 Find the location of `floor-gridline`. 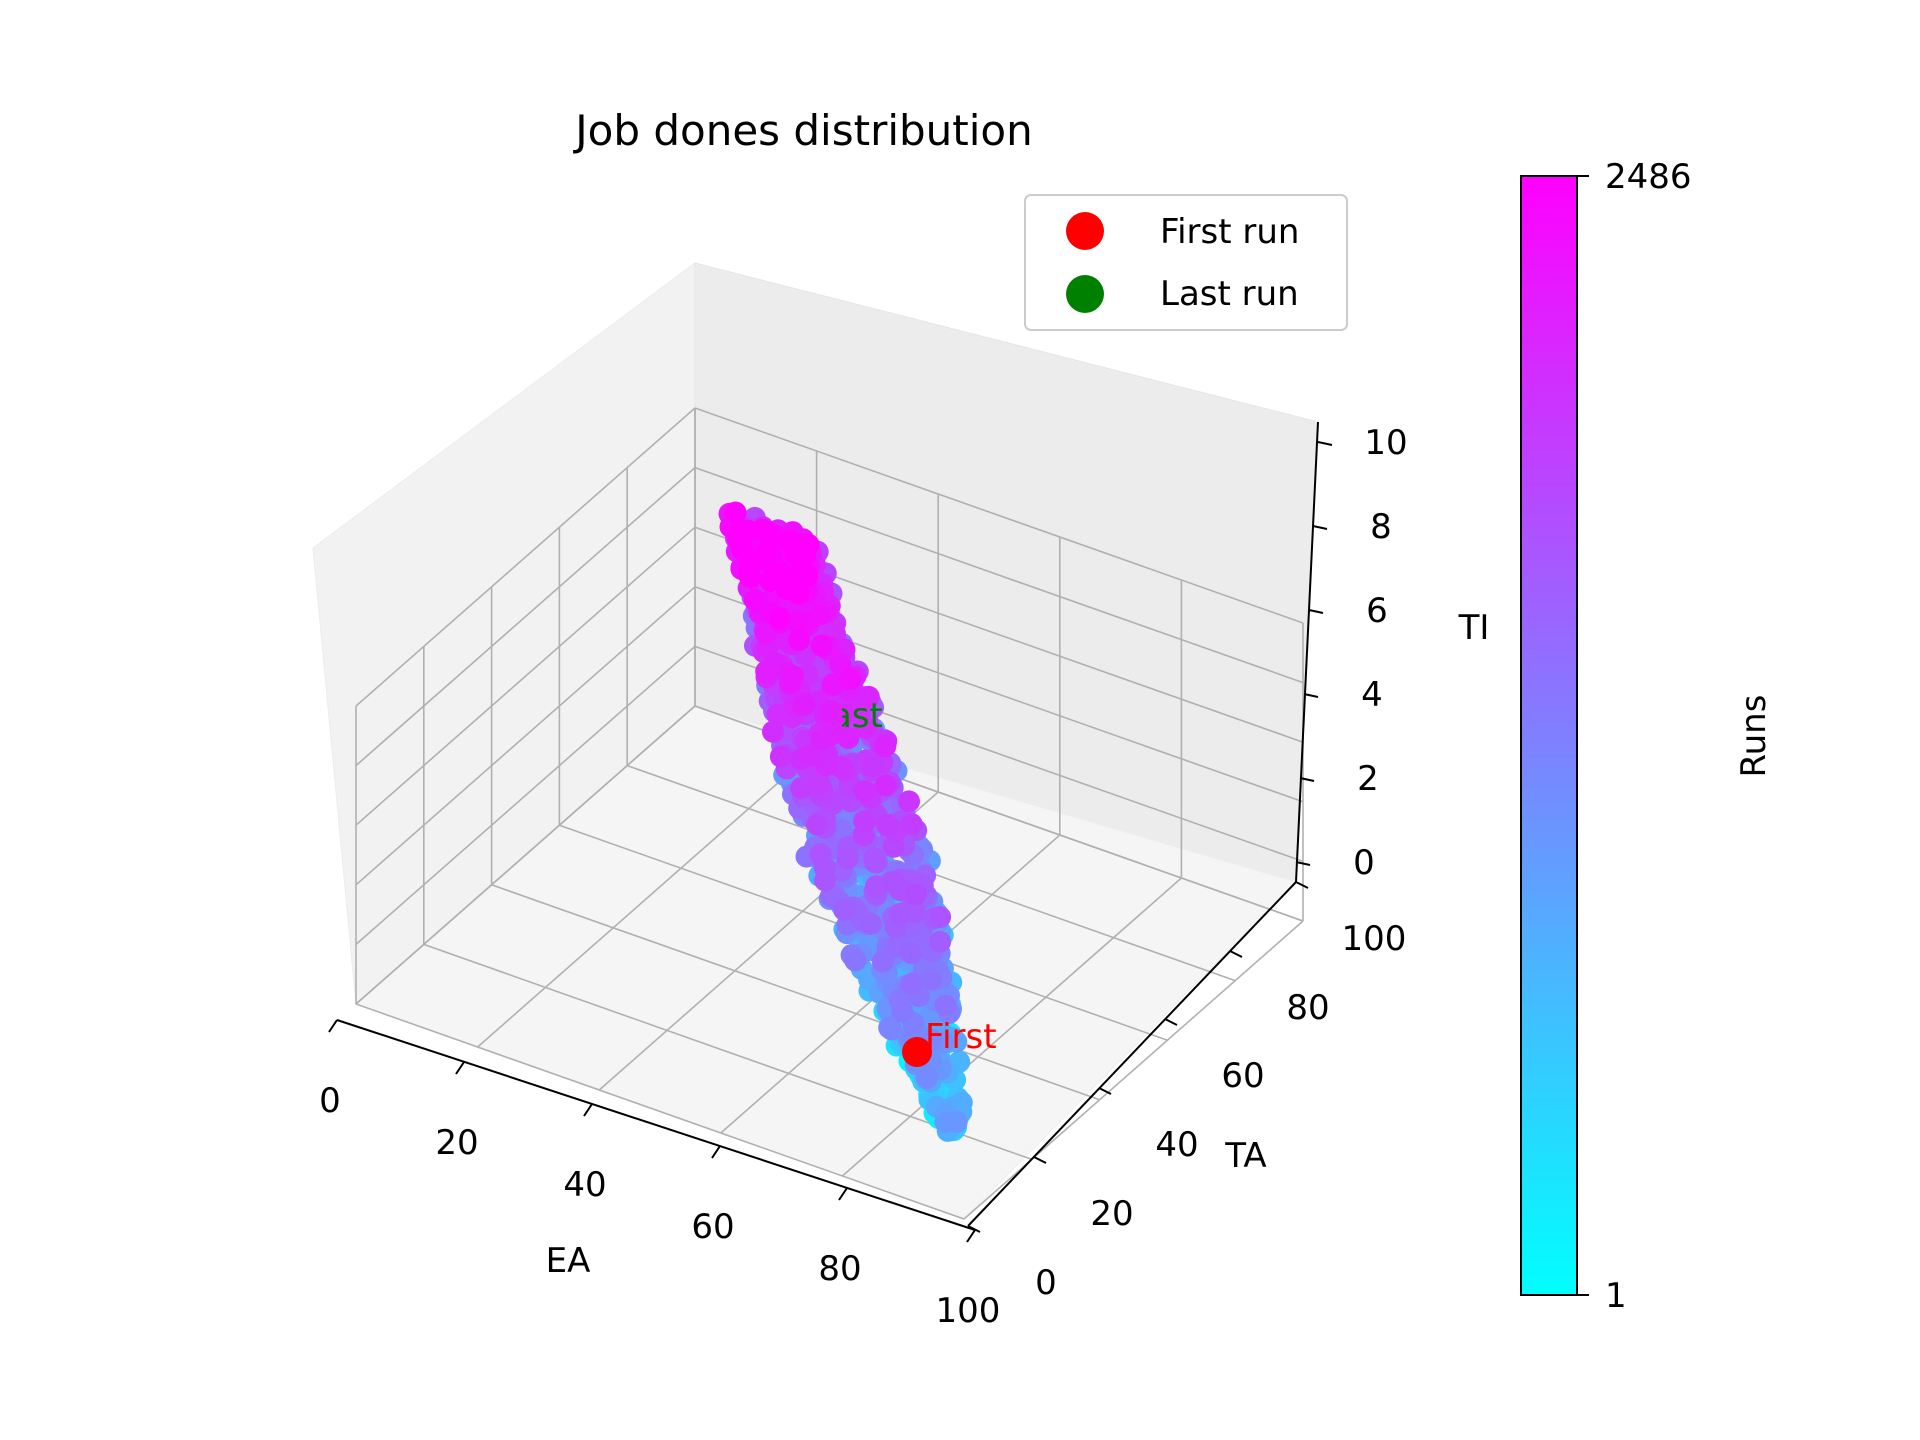

floor-gridline is located at coordinates (660, 1111).